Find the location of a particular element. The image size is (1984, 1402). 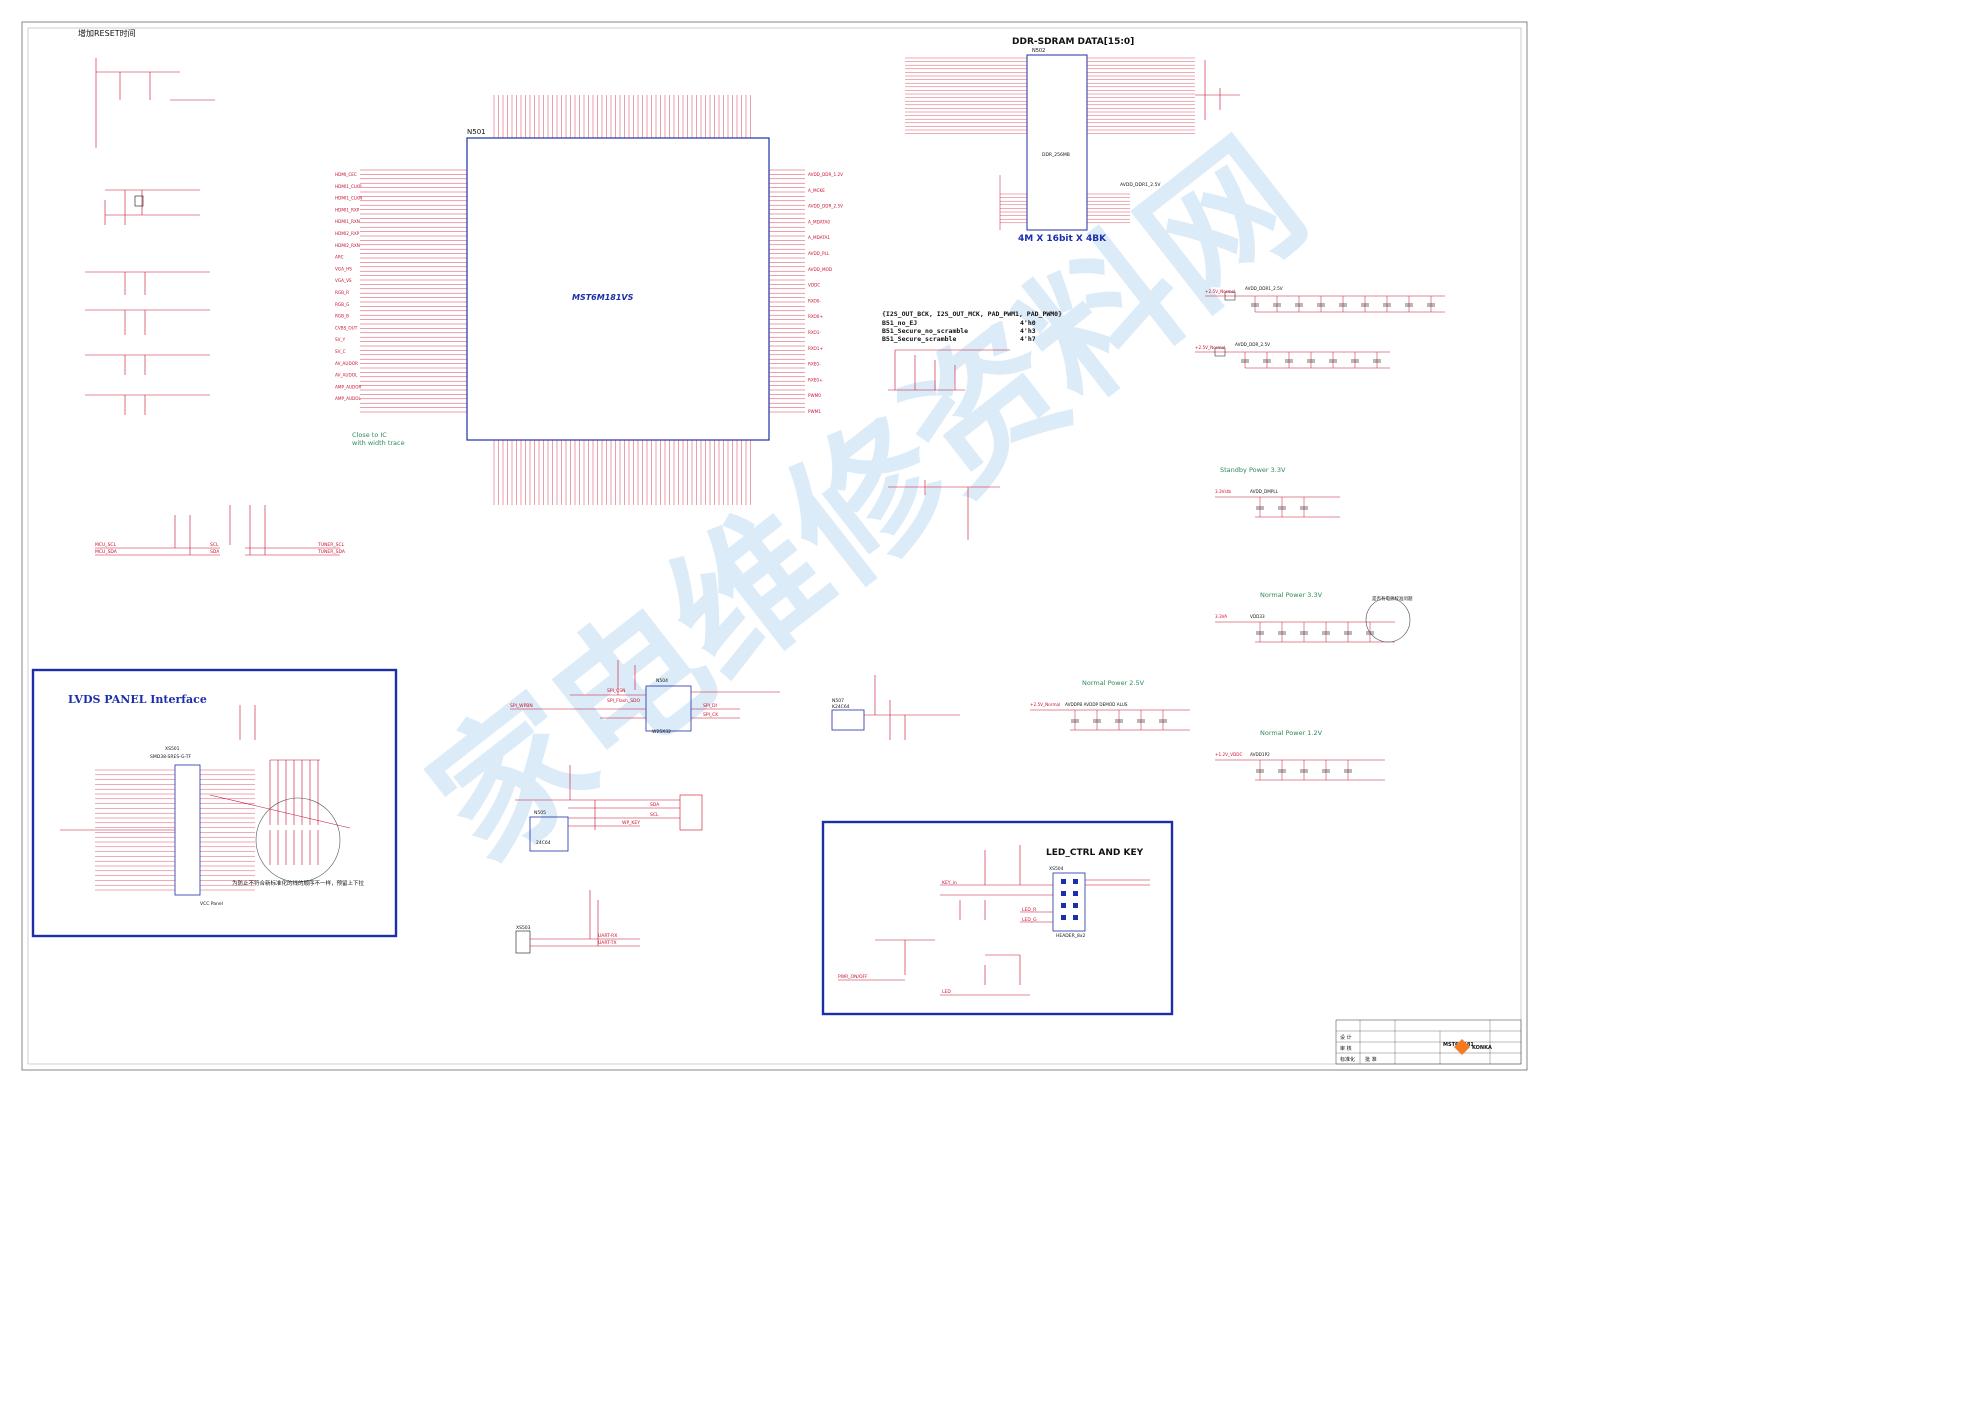

left-net-label: RGB_B is located at coordinates (342, 316).